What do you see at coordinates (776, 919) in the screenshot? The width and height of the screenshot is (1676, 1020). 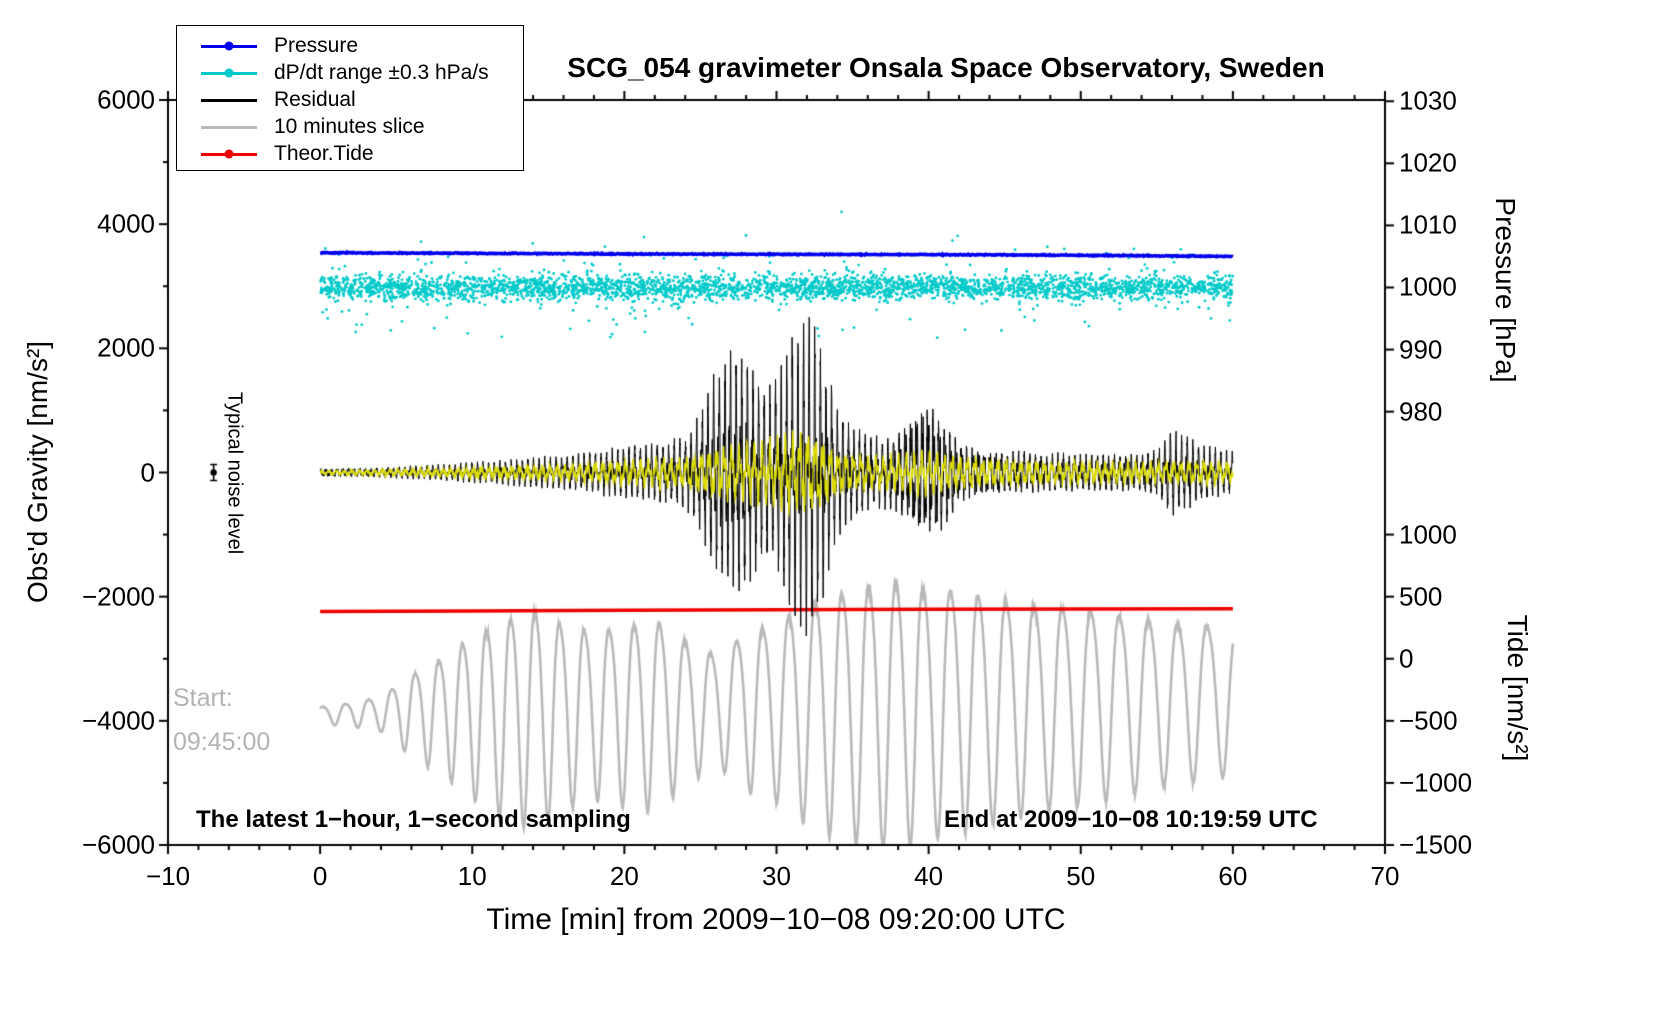 I see `x-axis-label-time: Time [min] from 2009−10−08 09:20:00 UTC` at bounding box center [776, 919].